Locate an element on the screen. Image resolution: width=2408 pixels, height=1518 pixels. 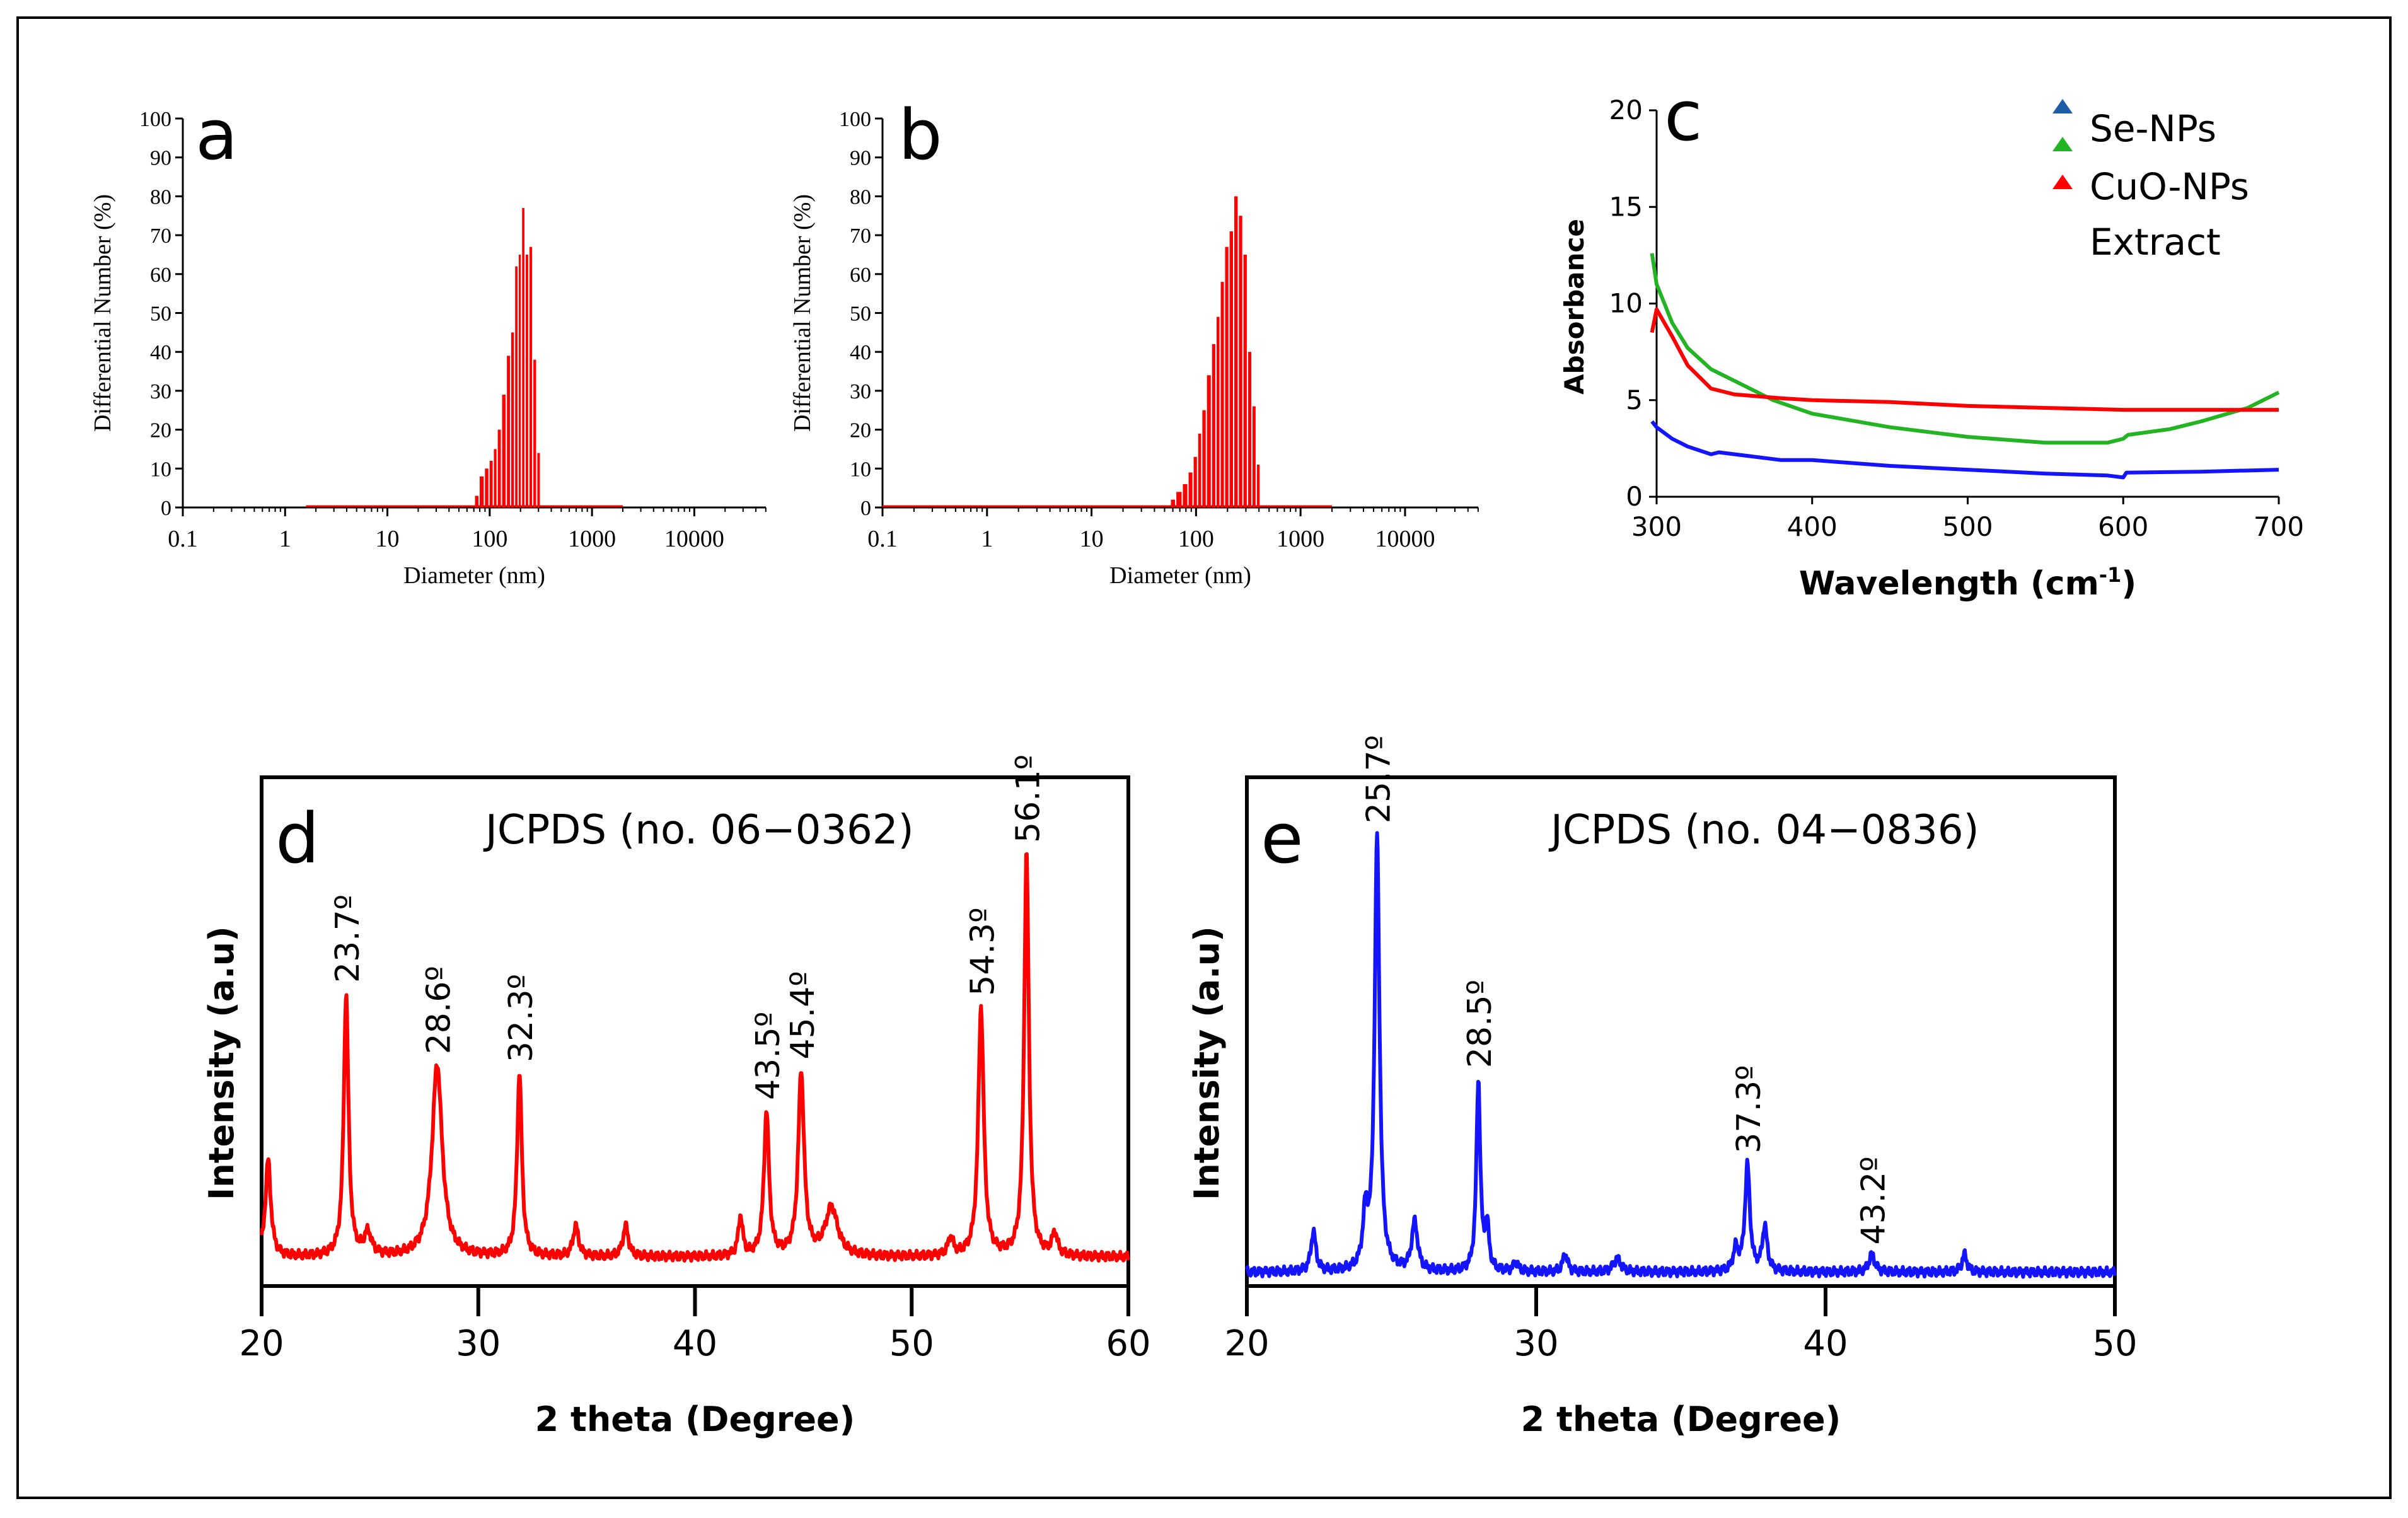
y-tick-label: 40 is located at coordinates (160, 352).